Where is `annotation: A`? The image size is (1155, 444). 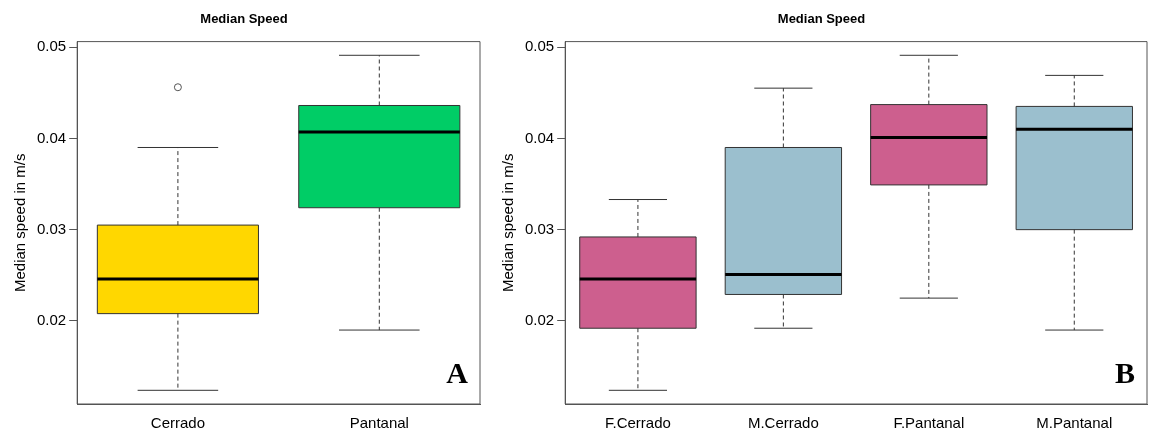 annotation: A is located at coordinates (457, 372).